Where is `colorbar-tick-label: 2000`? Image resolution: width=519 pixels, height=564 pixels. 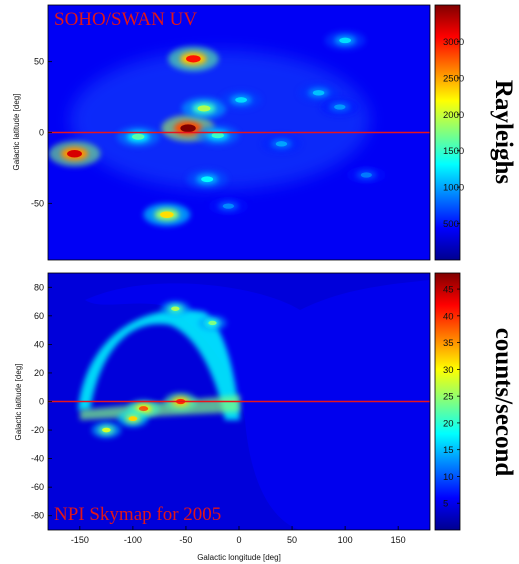 colorbar-tick-label: 2000 is located at coordinates (453, 115).